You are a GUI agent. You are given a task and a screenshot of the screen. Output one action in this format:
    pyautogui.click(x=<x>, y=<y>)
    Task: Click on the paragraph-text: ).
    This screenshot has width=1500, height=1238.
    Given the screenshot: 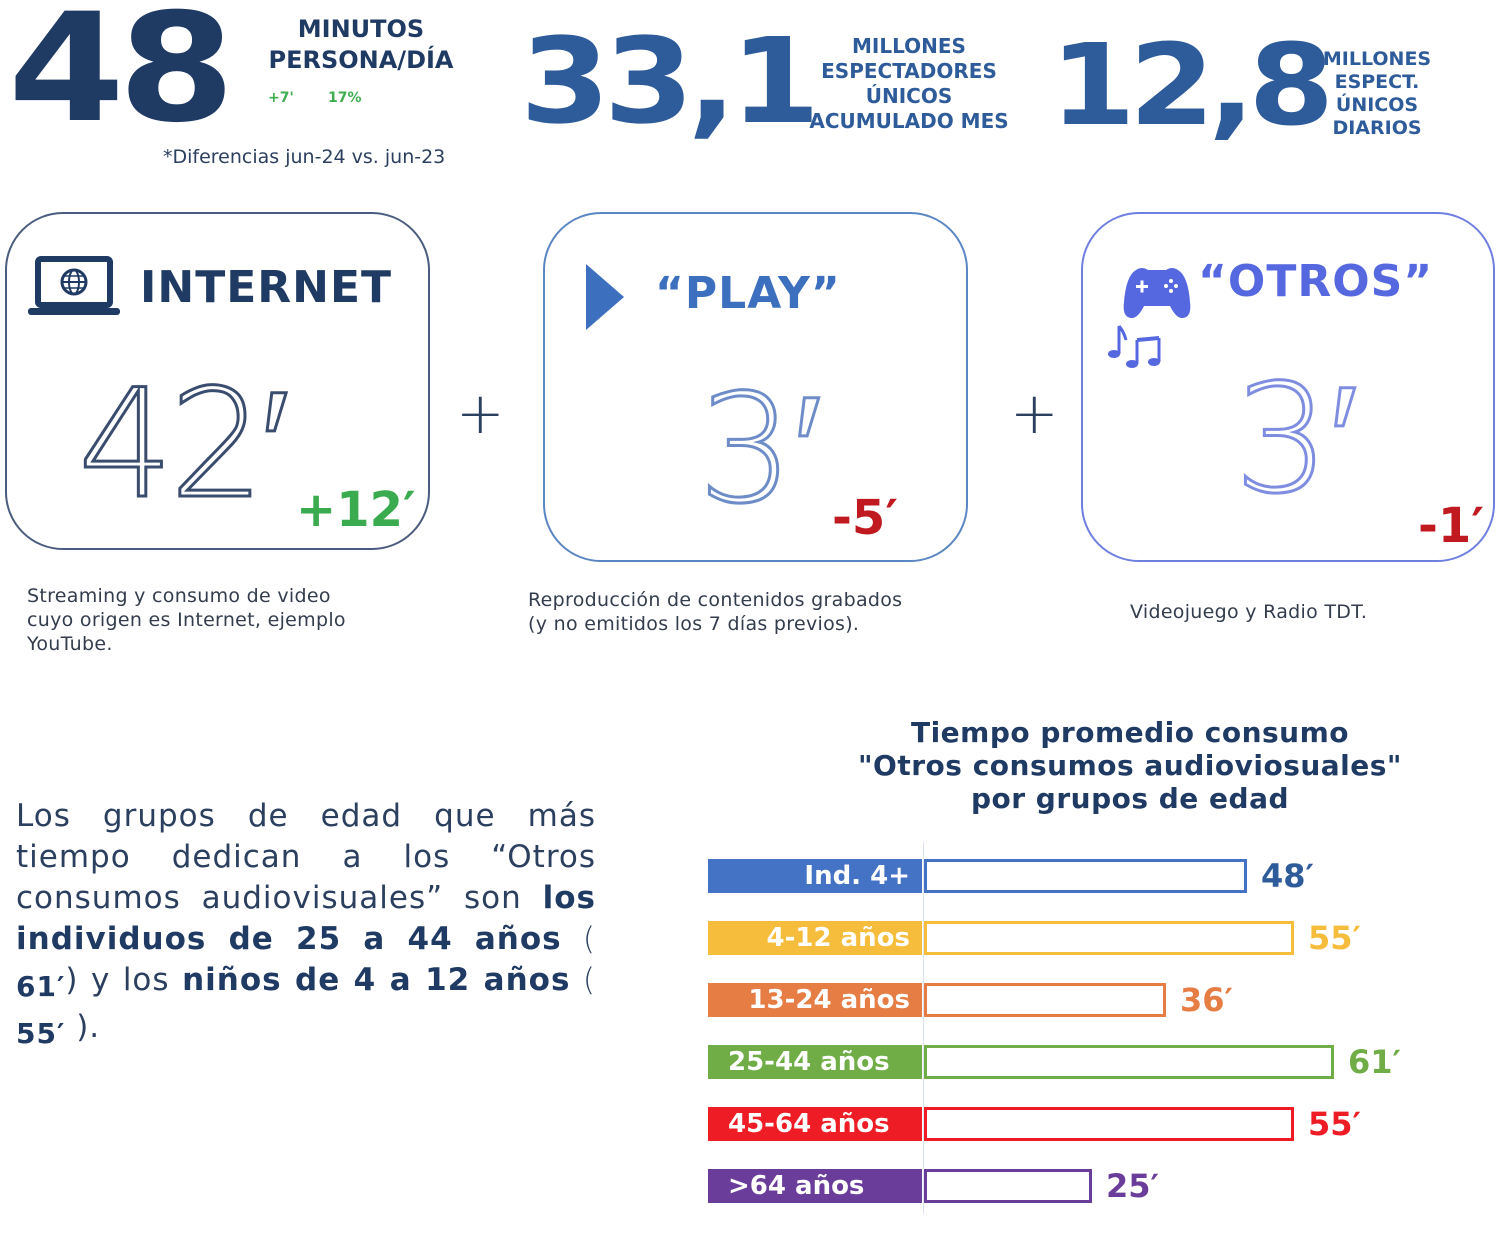 What is the action you would take?
    pyautogui.click(x=83, y=1027)
    